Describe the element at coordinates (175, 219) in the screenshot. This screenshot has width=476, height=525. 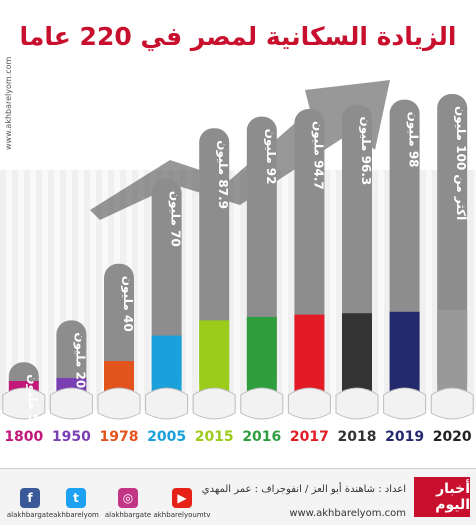
I see `bar-value-label: 70 مليون` at that location.